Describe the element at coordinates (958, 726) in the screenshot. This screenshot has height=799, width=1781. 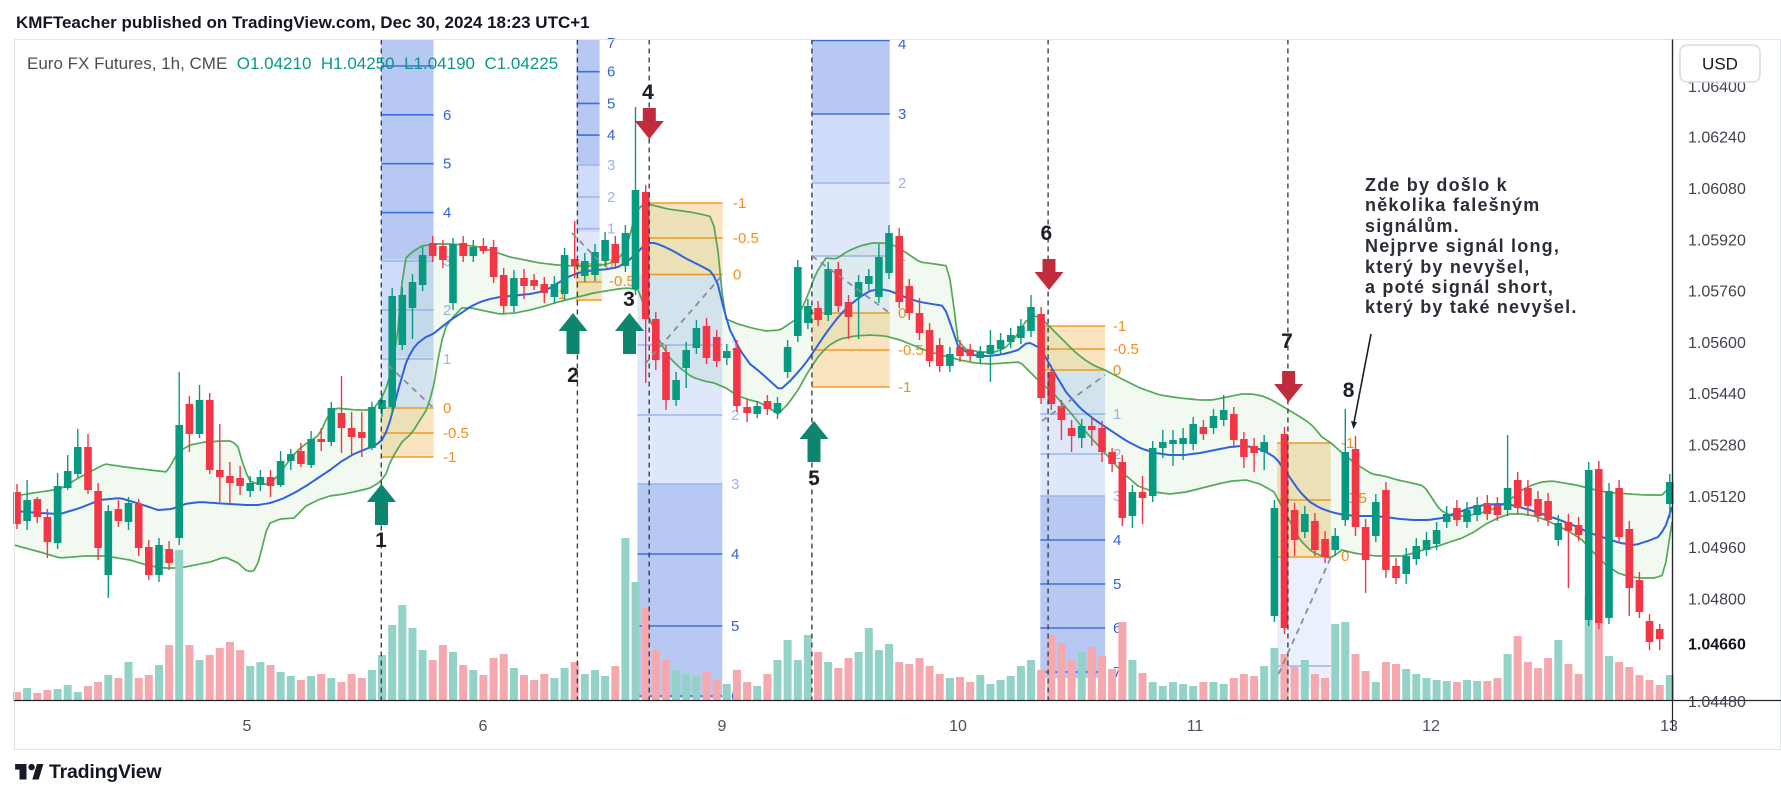
I see `svg-text: 10` at that location.